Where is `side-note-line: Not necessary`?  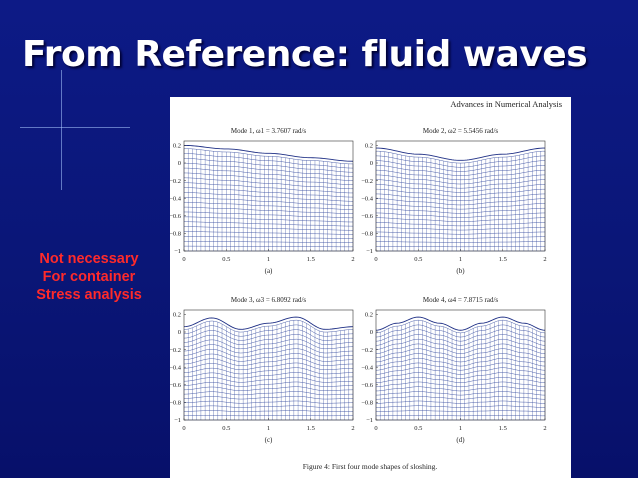
side-note-line: Not necessary is located at coordinates (89, 259).